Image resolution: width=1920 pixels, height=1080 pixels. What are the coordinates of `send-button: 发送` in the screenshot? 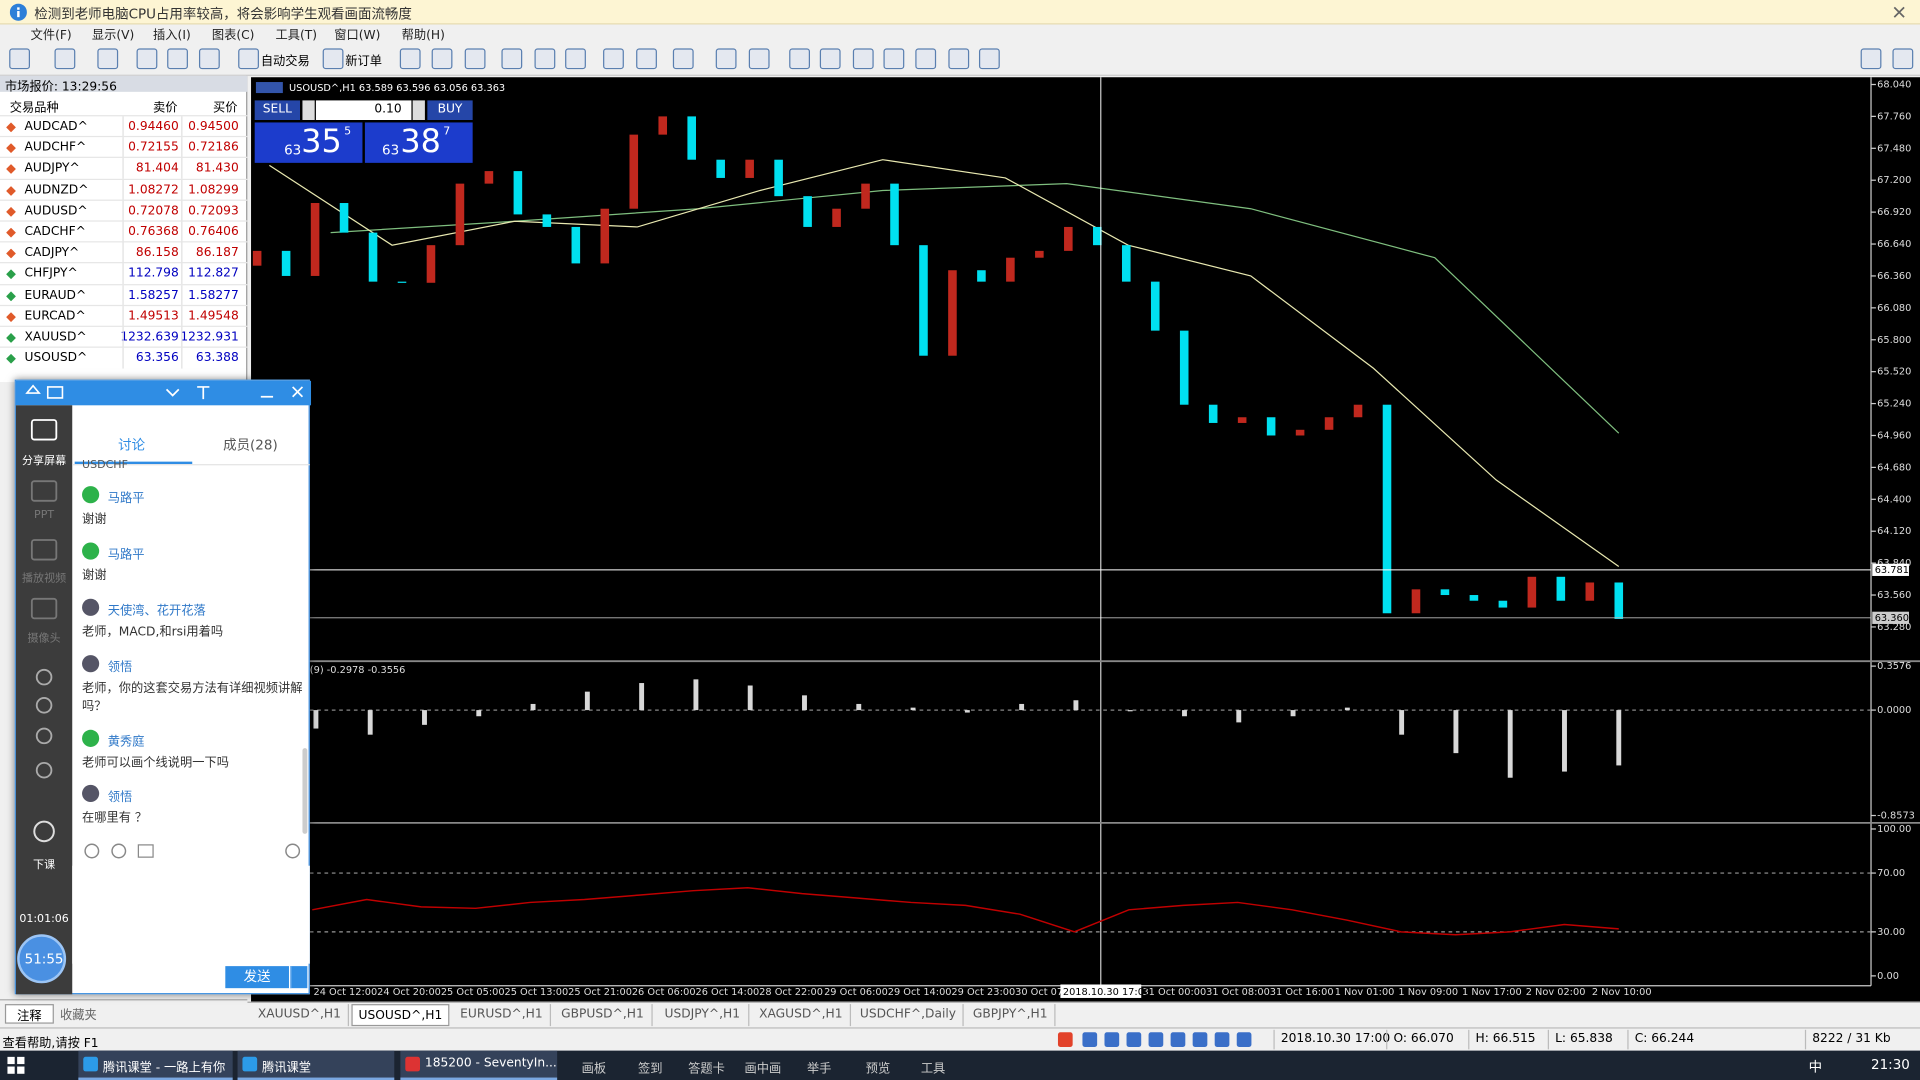 It's located at (257, 977).